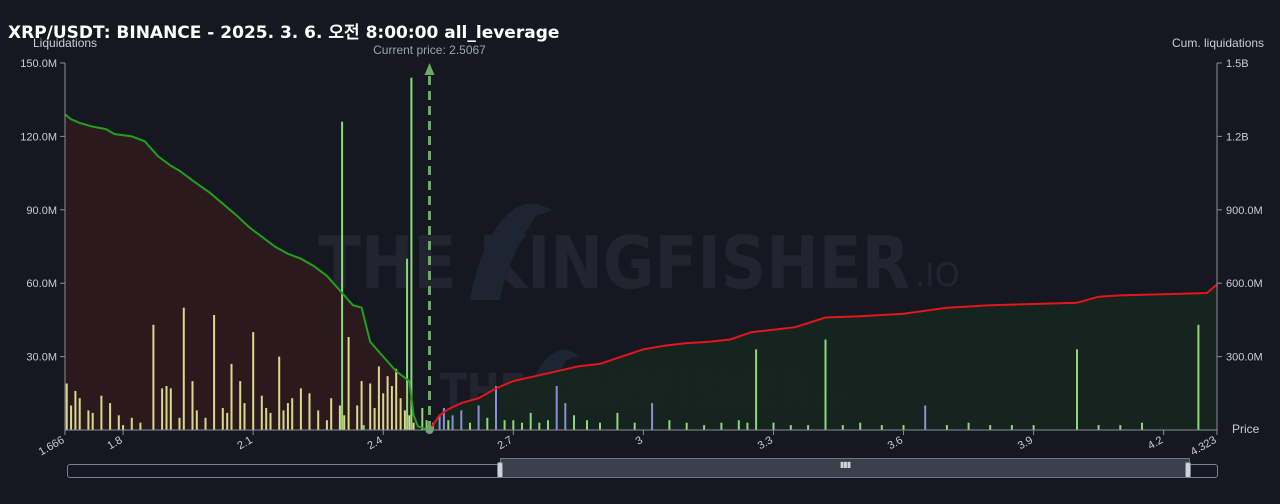 Image resolution: width=1280 pixels, height=504 pixels. I want to click on left-tick-label: 90.0M, so click(41, 211).